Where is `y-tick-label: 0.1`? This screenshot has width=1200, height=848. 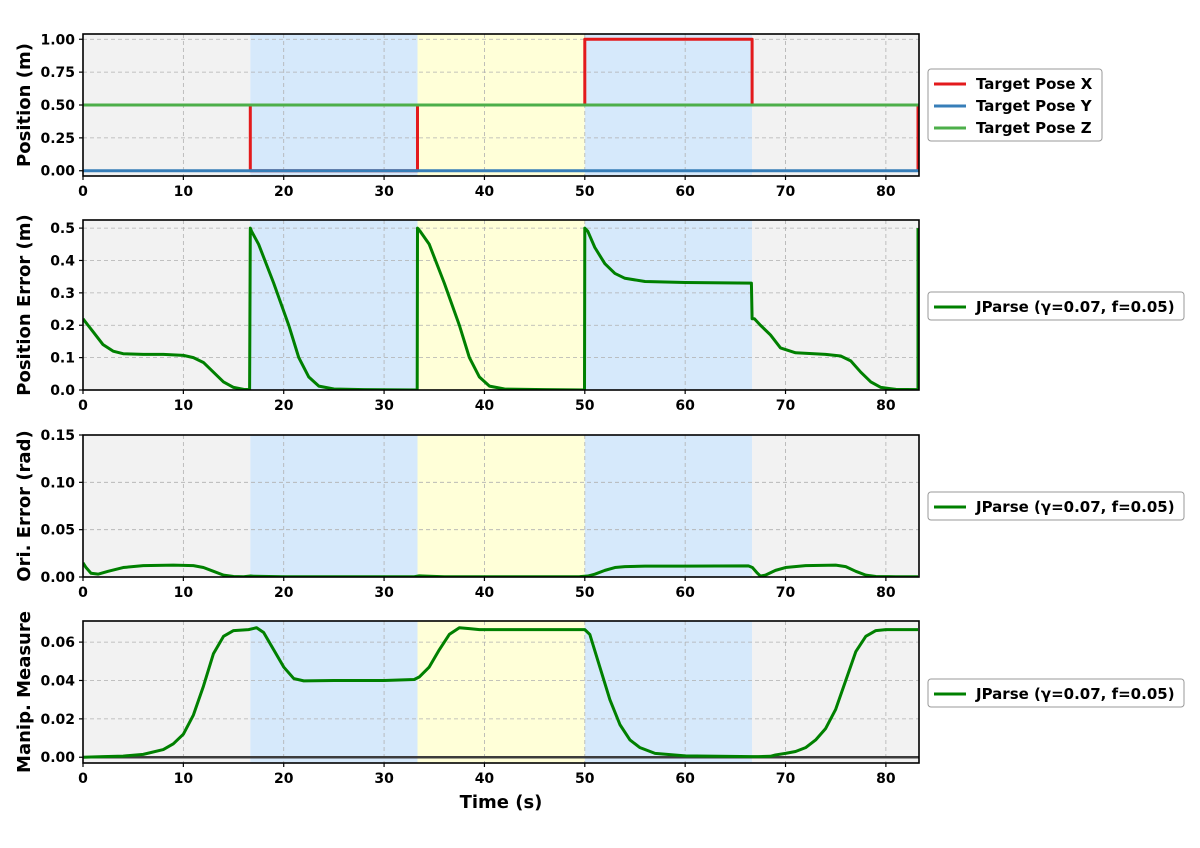
y-tick-label: 0.1 is located at coordinates (62, 359).